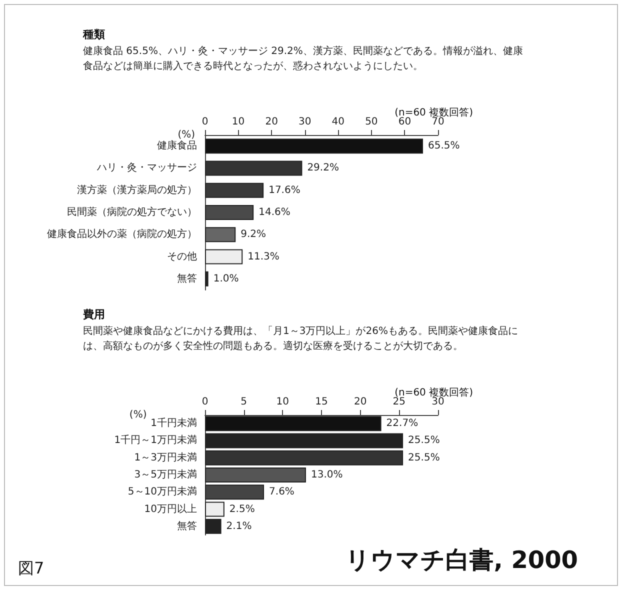 This screenshot has width=623, height=590. Describe the element at coordinates (274, 212) in the screenshot. I see `data-label: 14.6%` at that location.